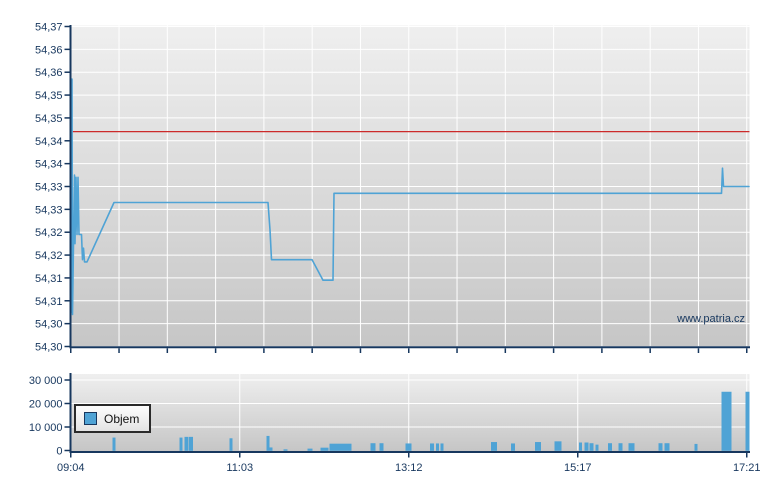 This screenshot has height=490, width=780. What do you see at coordinates (409, 468) in the screenshot?
I see `x-tick-label: 13:12` at bounding box center [409, 468].